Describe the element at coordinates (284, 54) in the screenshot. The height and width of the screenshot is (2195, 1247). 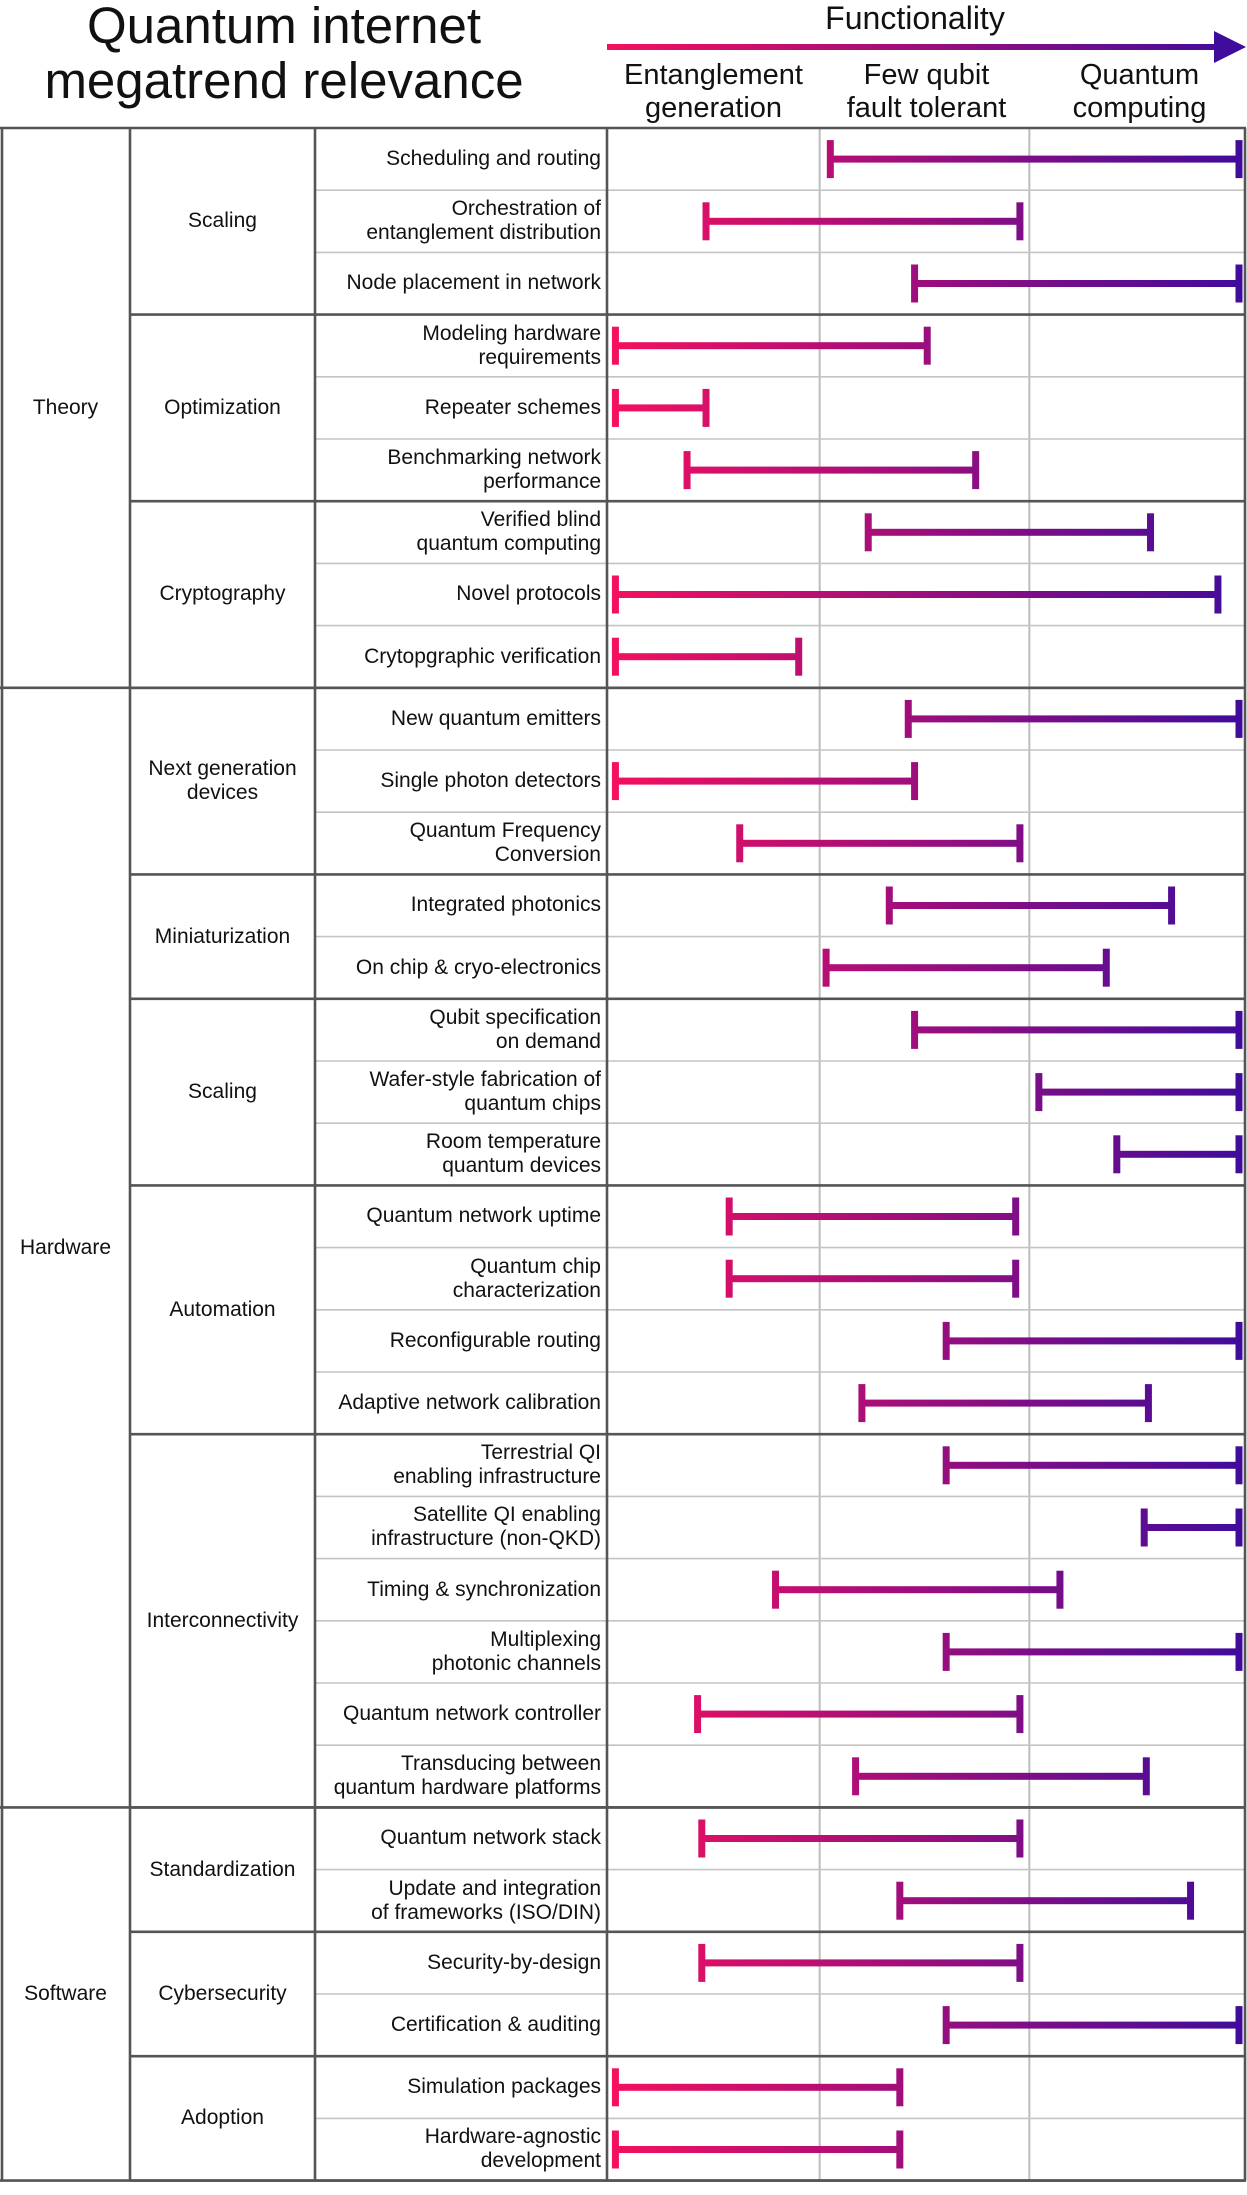
I see `chart-title-text: Quantum internet megatrend relevance` at that location.